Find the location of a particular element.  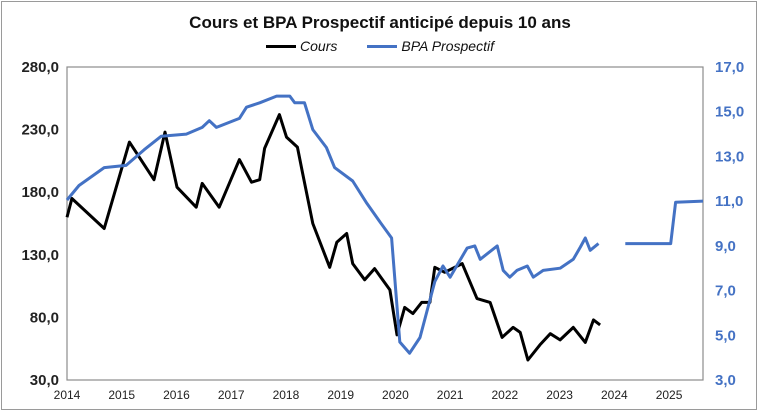

x-tick-label: 2021 is located at coordinates (450, 395).